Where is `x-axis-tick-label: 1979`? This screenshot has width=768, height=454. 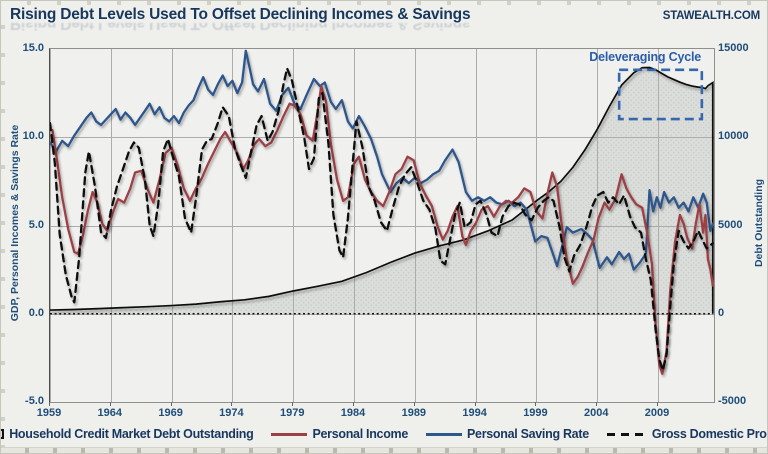 x-axis-tick-label: 1979 is located at coordinates (292, 413).